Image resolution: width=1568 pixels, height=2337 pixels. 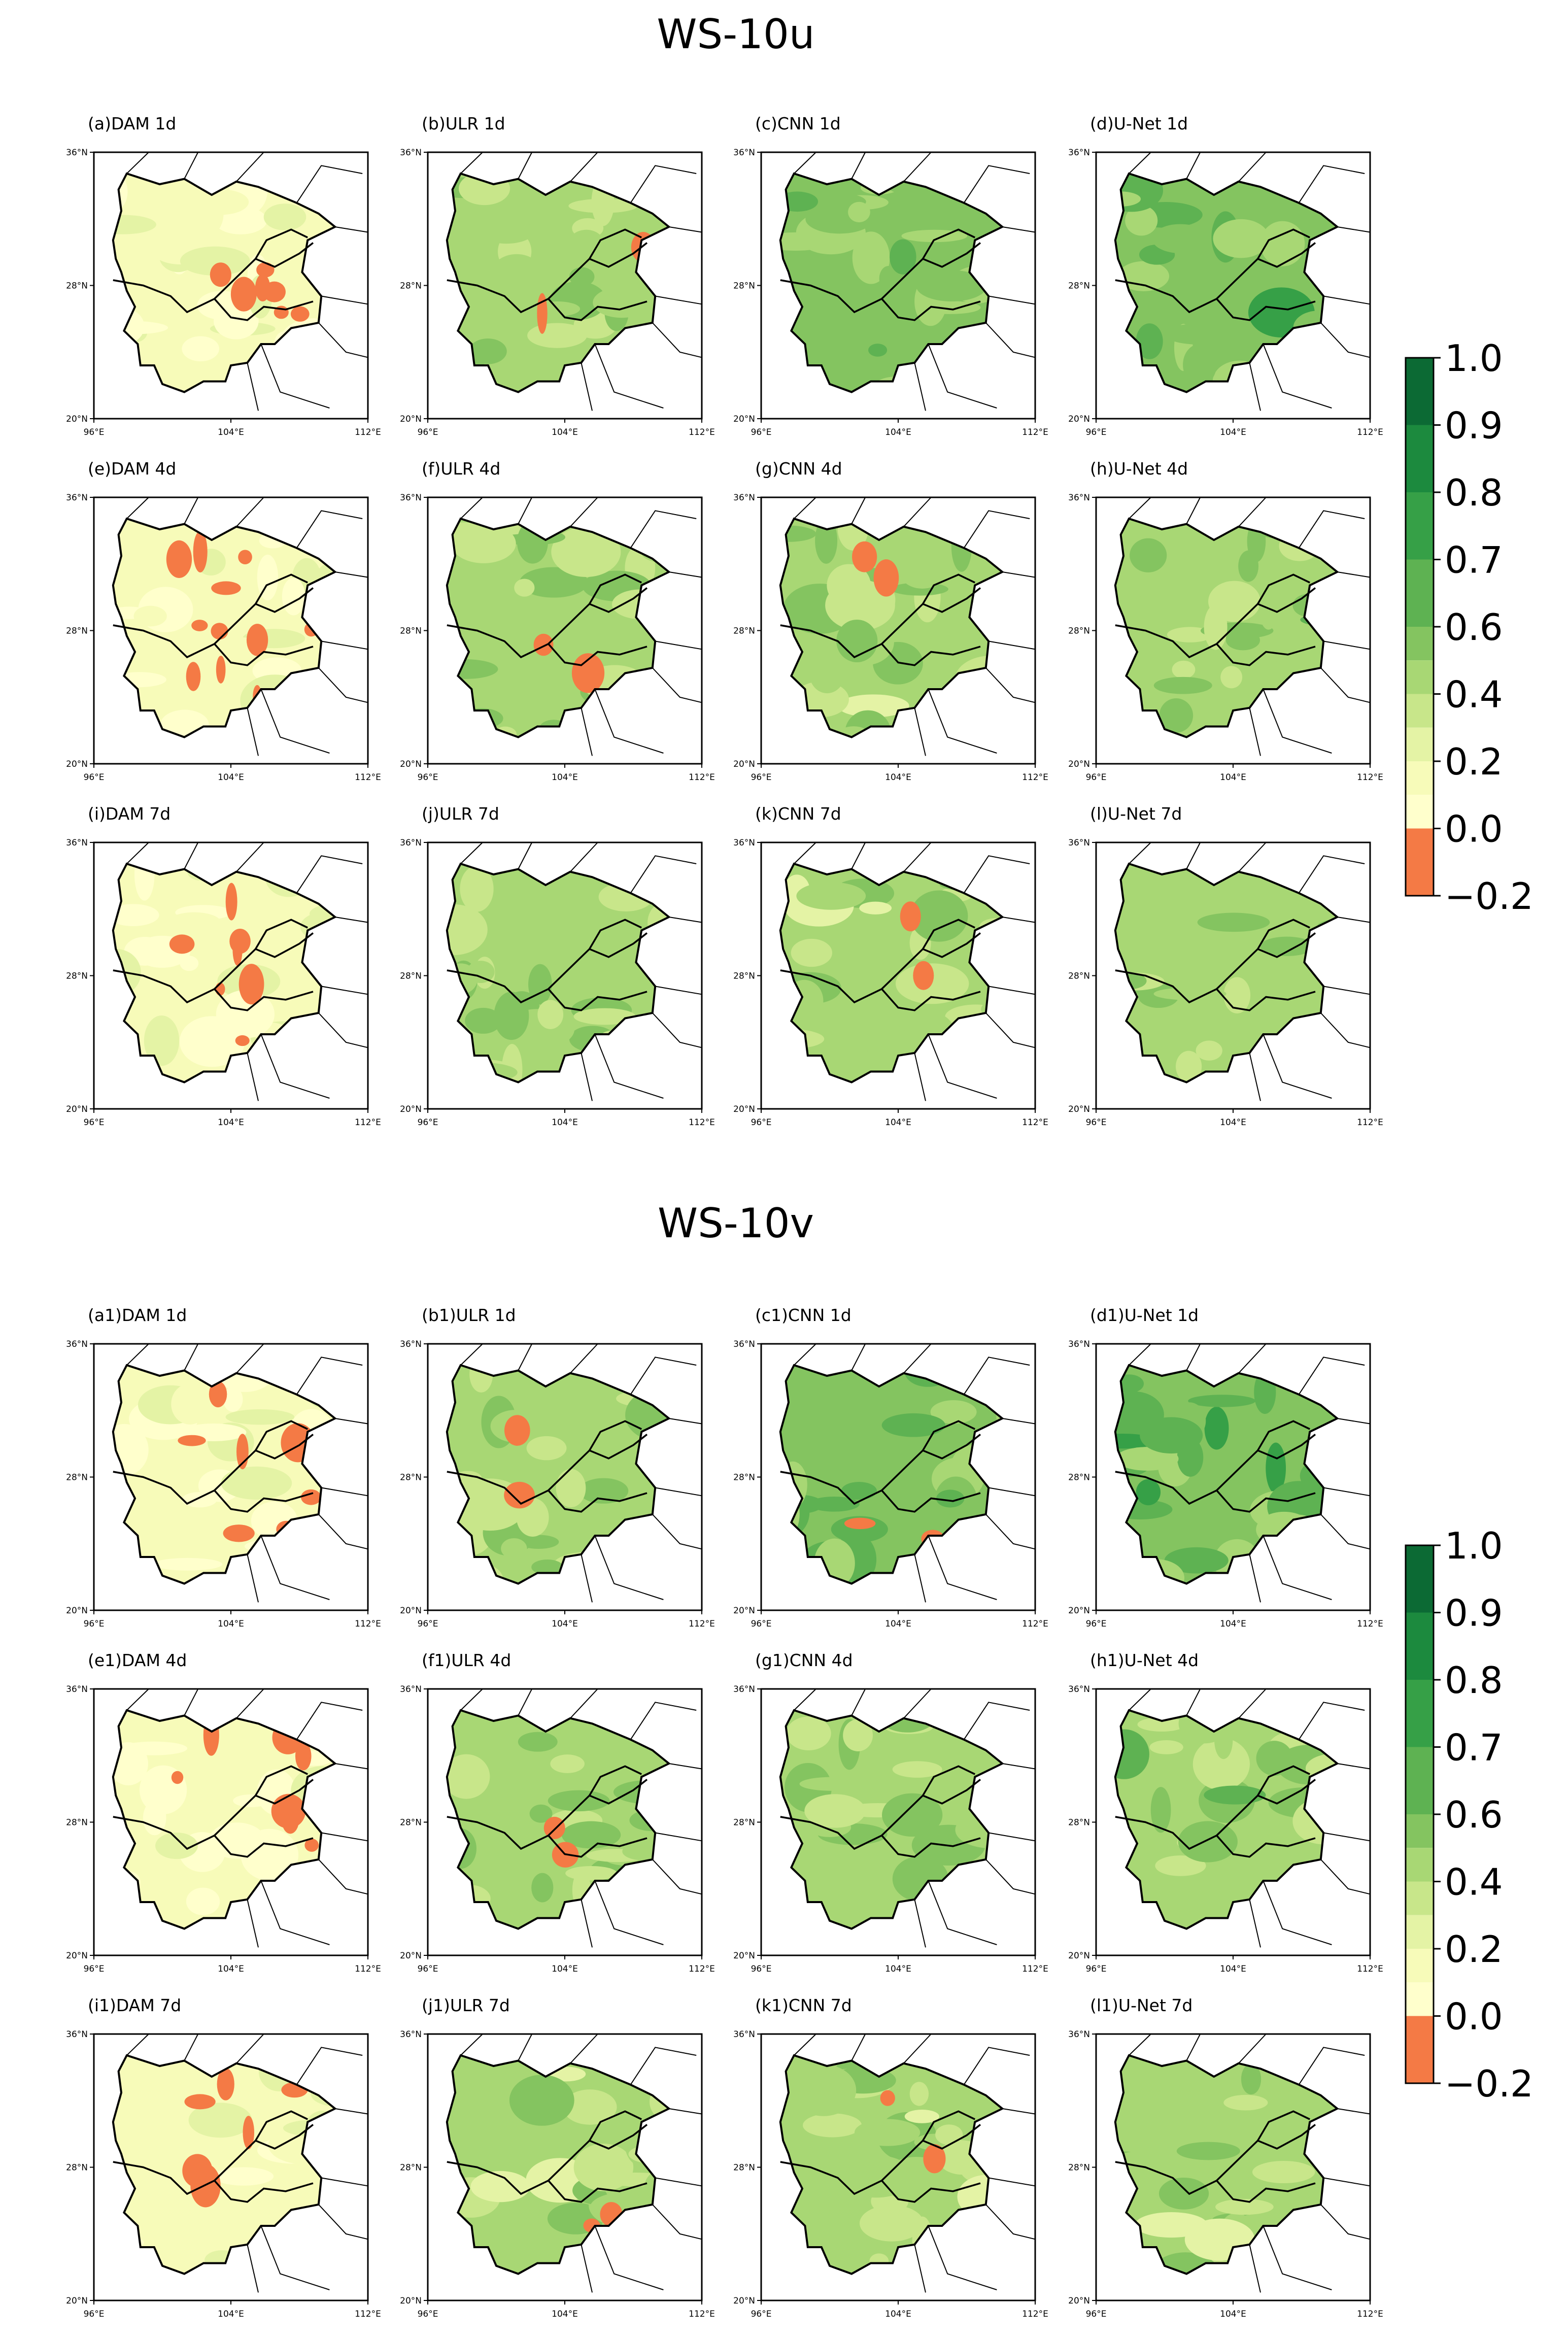 I want to click on panel-title: (b1)ULR 1d, so click(x=469, y=1315).